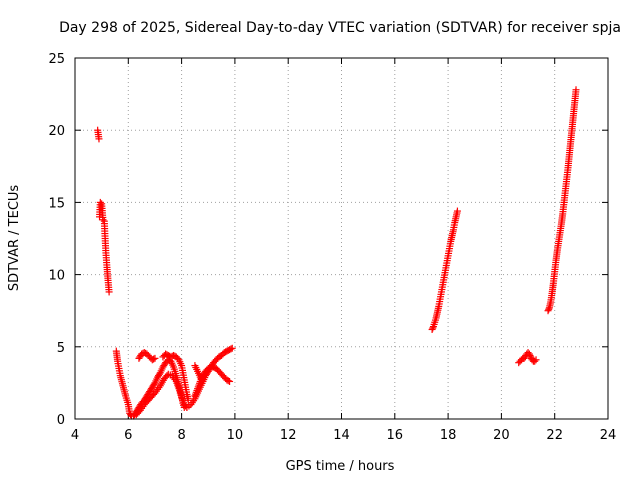 This screenshot has width=640, height=480. What do you see at coordinates (56, 203) in the screenshot?
I see `y-tick-label: 15` at bounding box center [56, 203].